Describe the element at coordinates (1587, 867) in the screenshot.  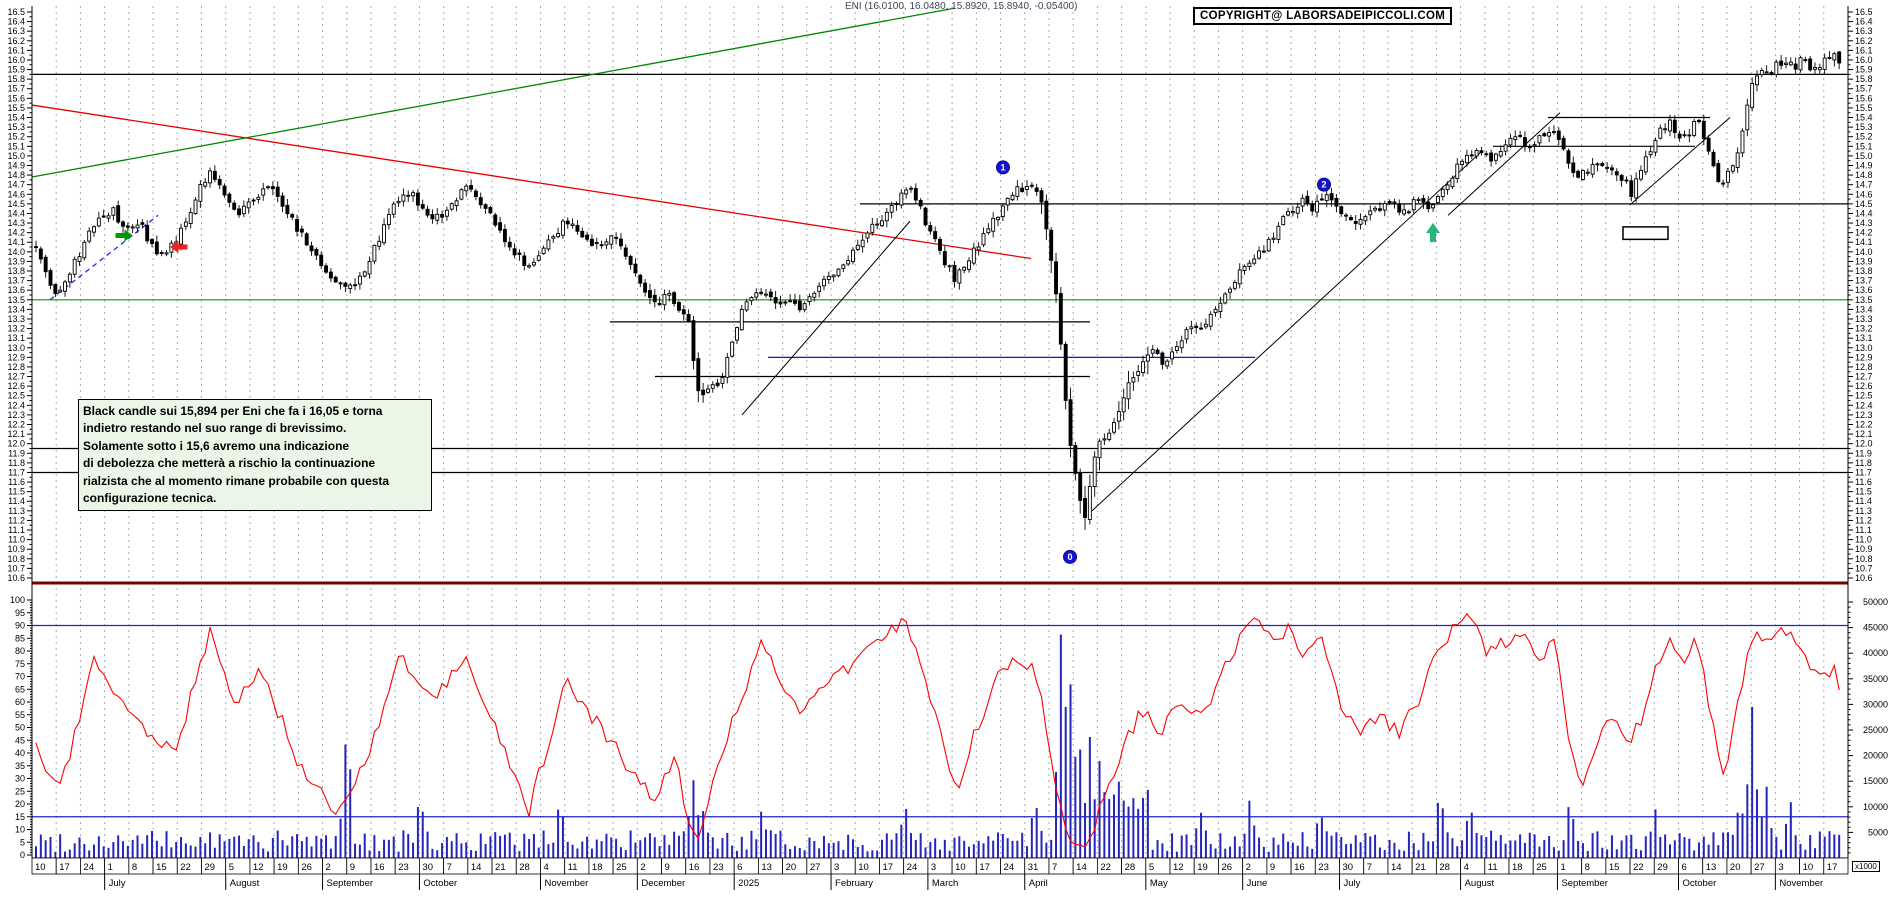
I see `svg-text: 8` at that location.